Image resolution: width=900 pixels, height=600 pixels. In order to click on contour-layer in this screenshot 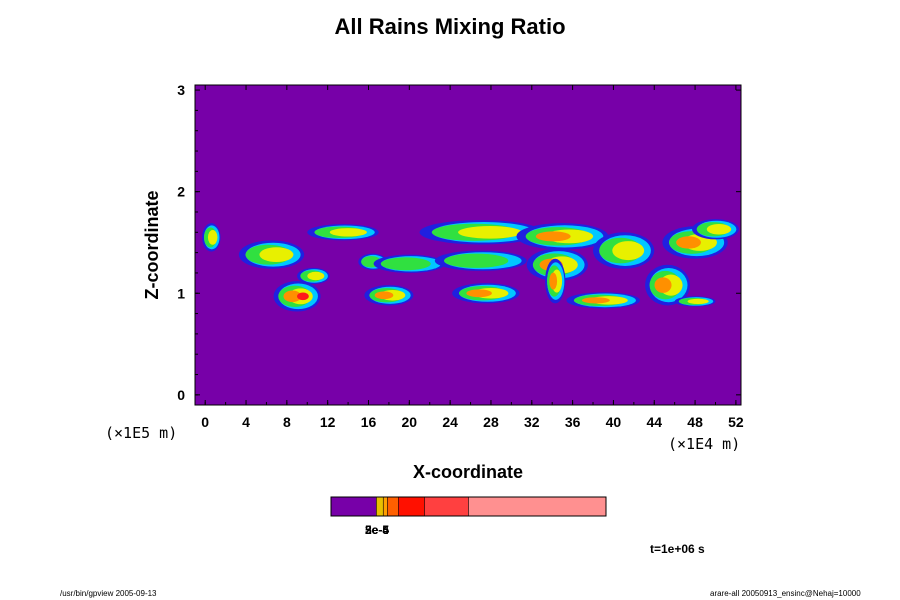, I will do `click(470, 265)`.